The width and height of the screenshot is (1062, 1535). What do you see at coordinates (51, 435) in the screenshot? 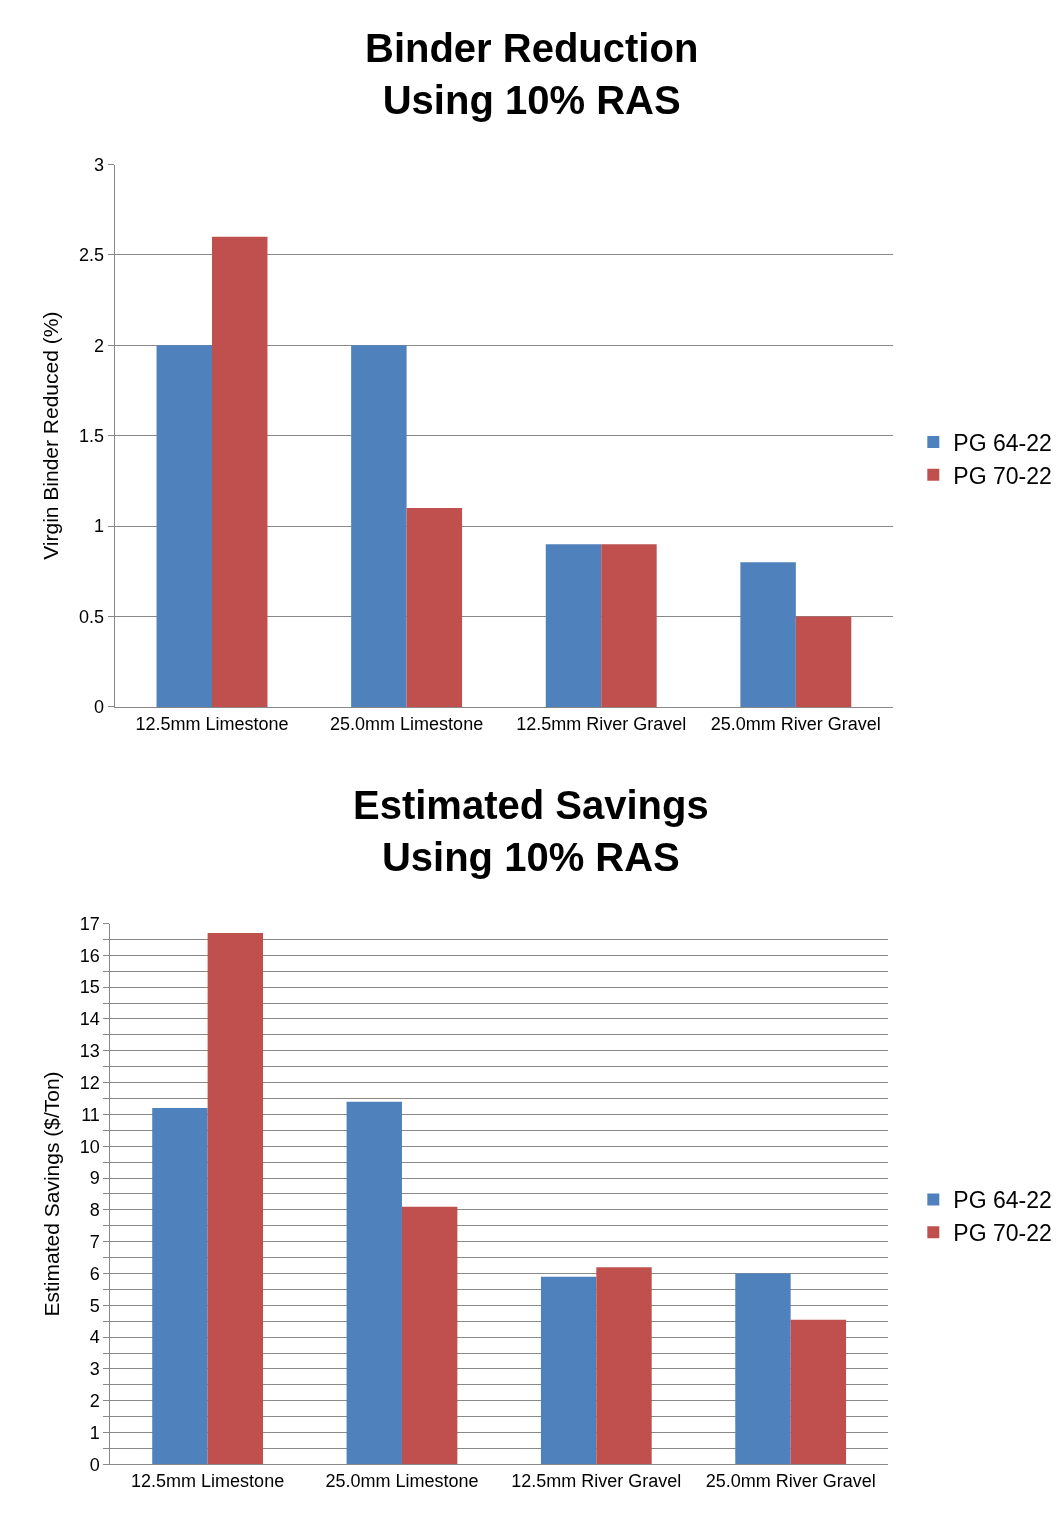
I see `y-axis-title: Virgin Binder Reduced (%)` at bounding box center [51, 435].